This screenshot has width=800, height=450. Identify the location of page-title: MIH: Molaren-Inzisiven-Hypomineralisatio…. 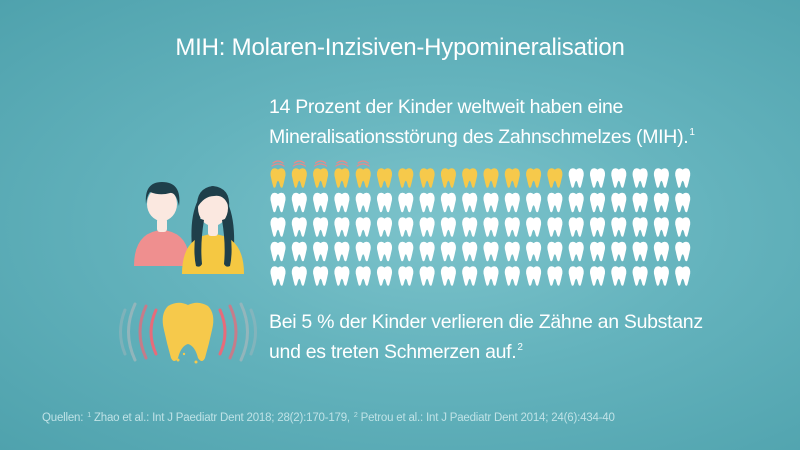
(400, 47).